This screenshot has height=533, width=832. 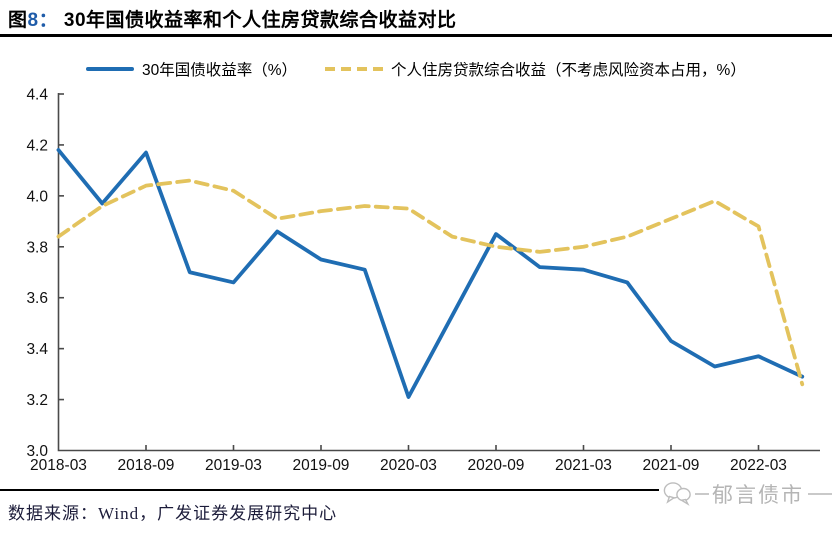 What do you see at coordinates (260, 20) in the screenshot?
I see `figure-title-text: 30年国债收益率和个人住房贷款综合收益对比` at bounding box center [260, 20].